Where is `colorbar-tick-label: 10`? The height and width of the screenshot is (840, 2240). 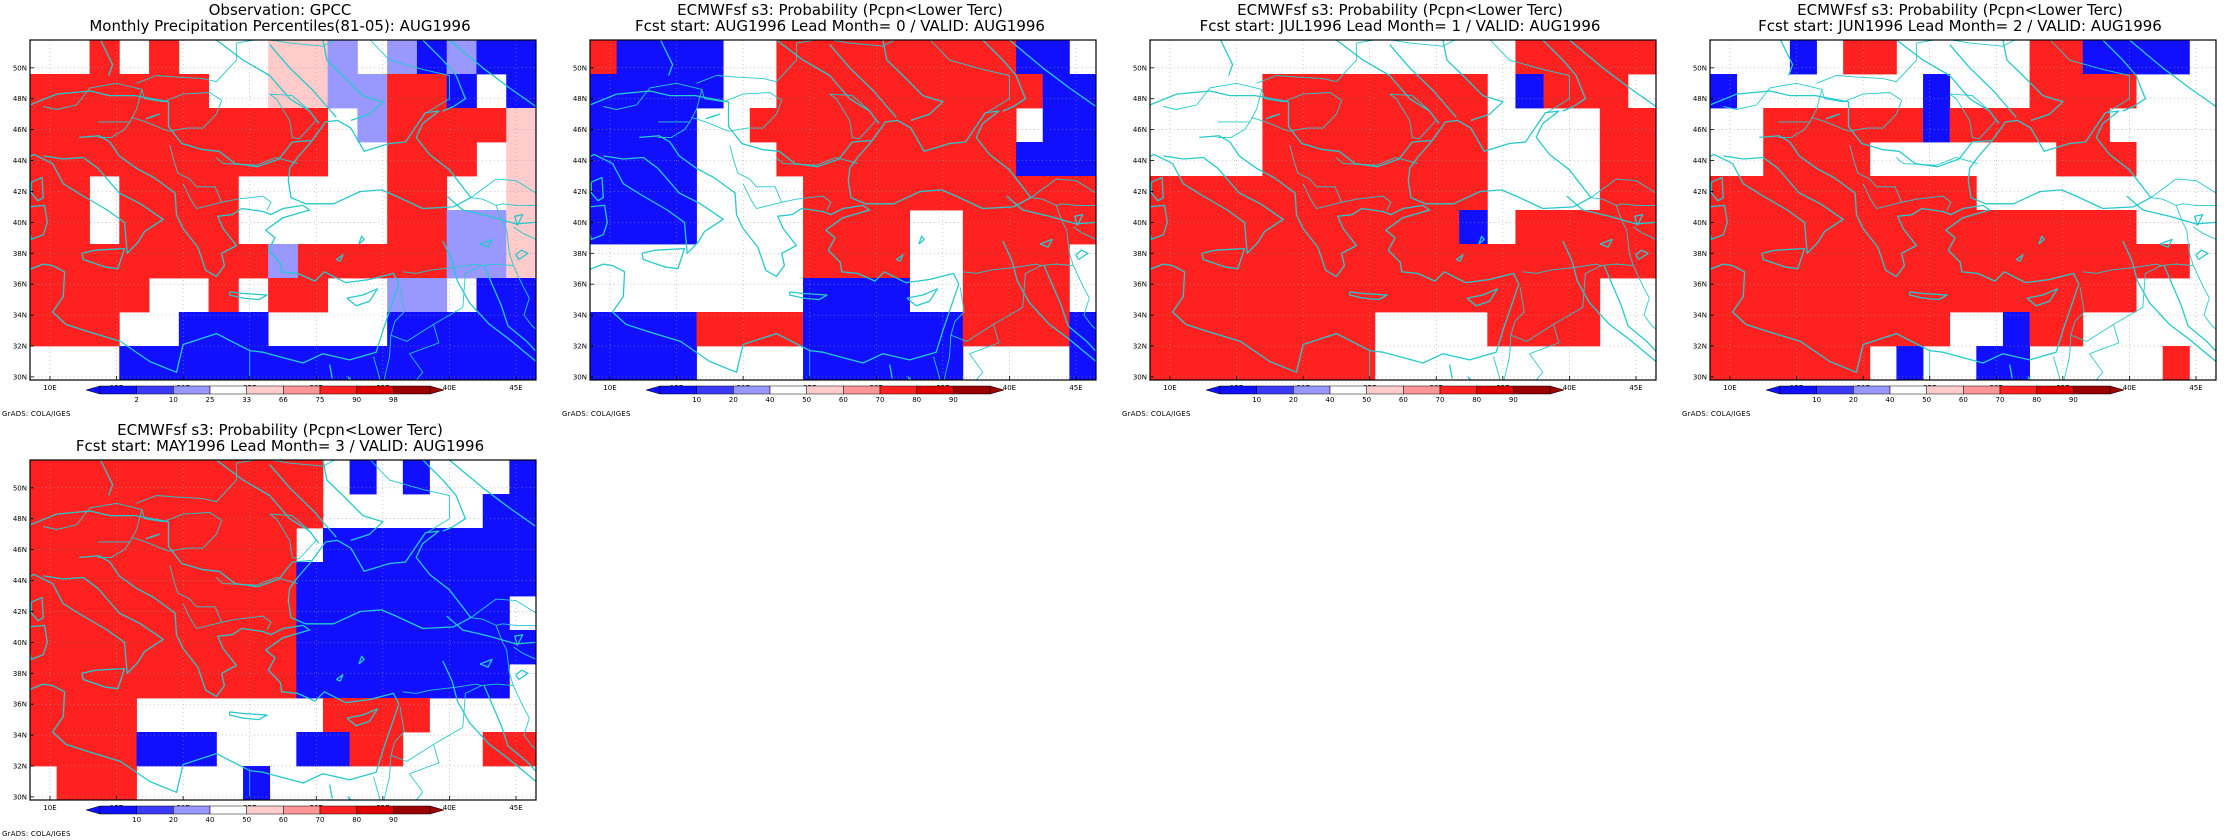 colorbar-tick-label: 10 is located at coordinates (1816, 400).